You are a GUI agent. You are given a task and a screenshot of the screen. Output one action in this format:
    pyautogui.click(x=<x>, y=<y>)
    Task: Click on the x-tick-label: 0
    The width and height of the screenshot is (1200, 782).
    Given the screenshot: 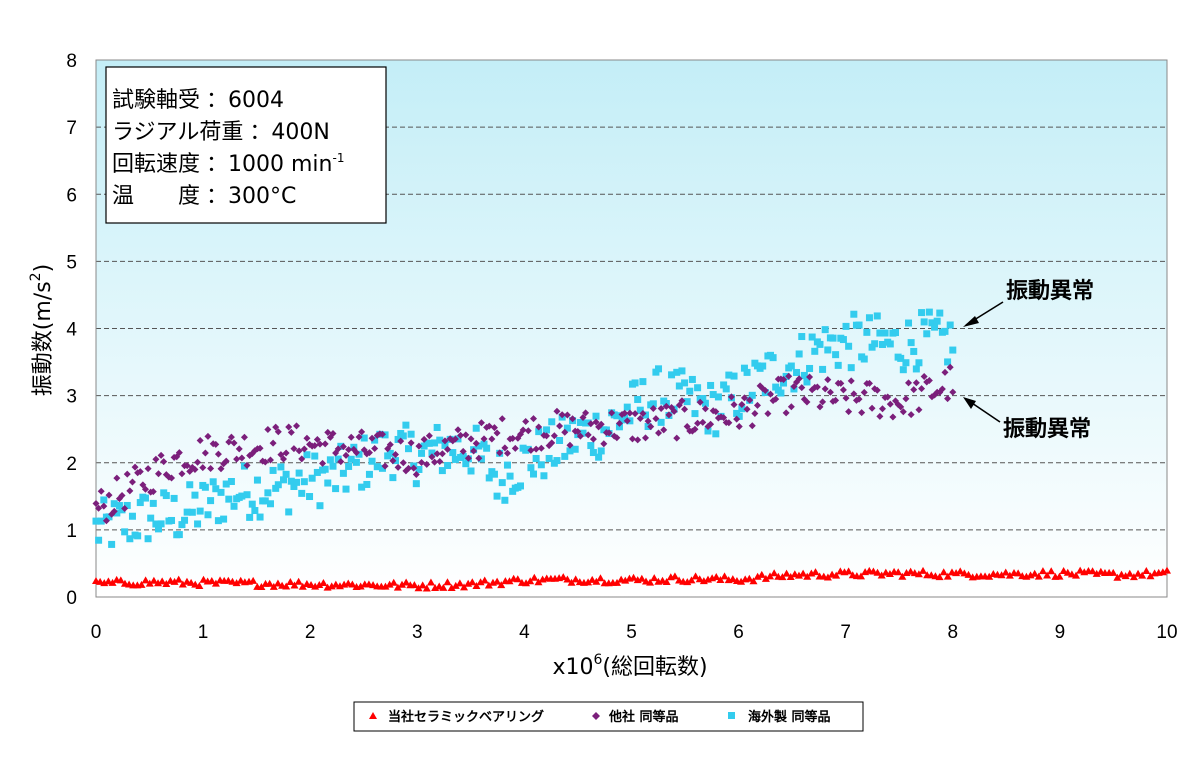 What is the action you would take?
    pyautogui.click(x=96, y=632)
    